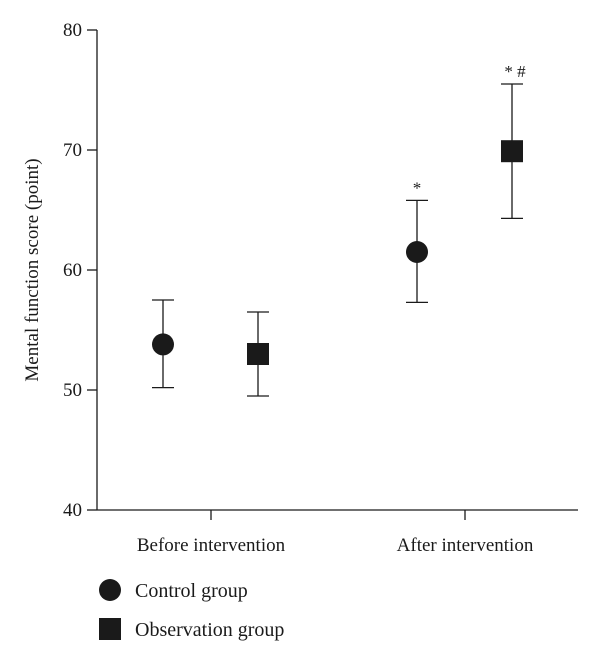 The width and height of the screenshot is (600, 662). Describe the element at coordinates (209, 630) in the screenshot. I see `legend-label: Observation group` at that location.